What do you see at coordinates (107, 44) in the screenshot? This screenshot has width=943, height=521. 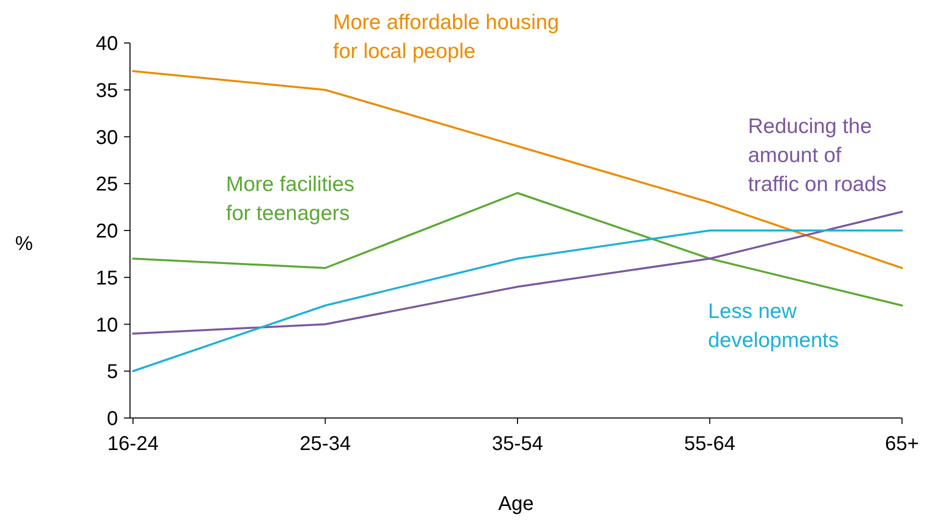 I see `y-tick-label: 40` at bounding box center [107, 44].